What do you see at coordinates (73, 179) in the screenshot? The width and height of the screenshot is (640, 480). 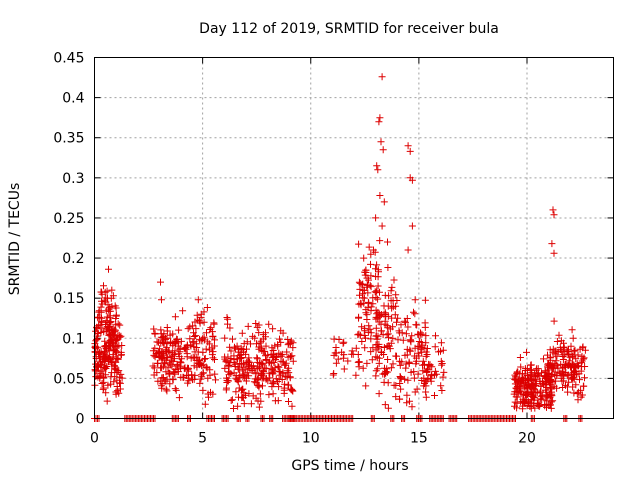 I see `y-tick-label: 0.3` at bounding box center [73, 179].